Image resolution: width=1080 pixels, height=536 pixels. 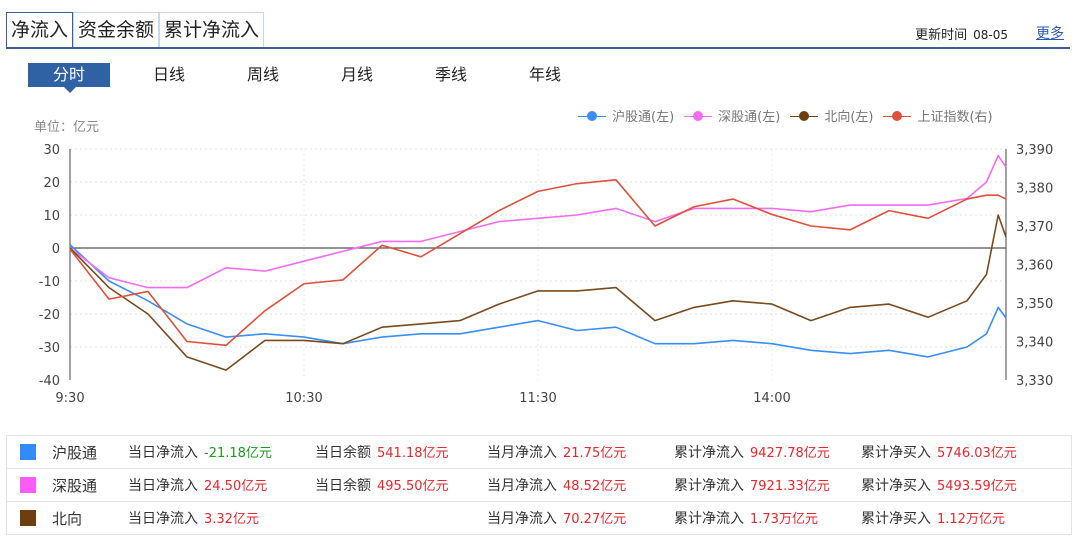 I want to click on y-right-tick-label: 3,360, so click(x=1034, y=266).